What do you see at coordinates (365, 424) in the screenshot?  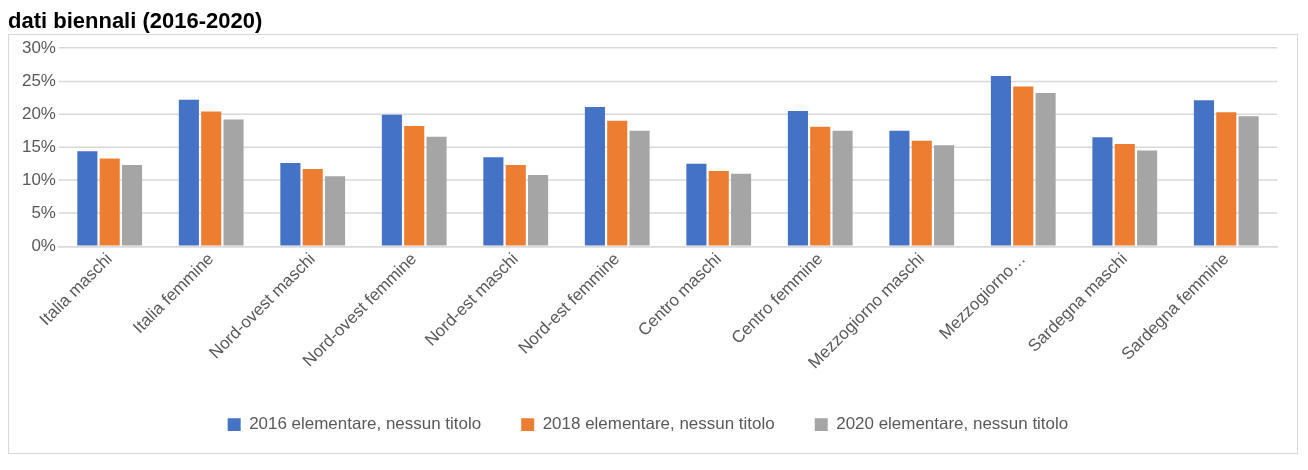 I see `legend-label: 2016 elementare, nessun titolo` at bounding box center [365, 424].